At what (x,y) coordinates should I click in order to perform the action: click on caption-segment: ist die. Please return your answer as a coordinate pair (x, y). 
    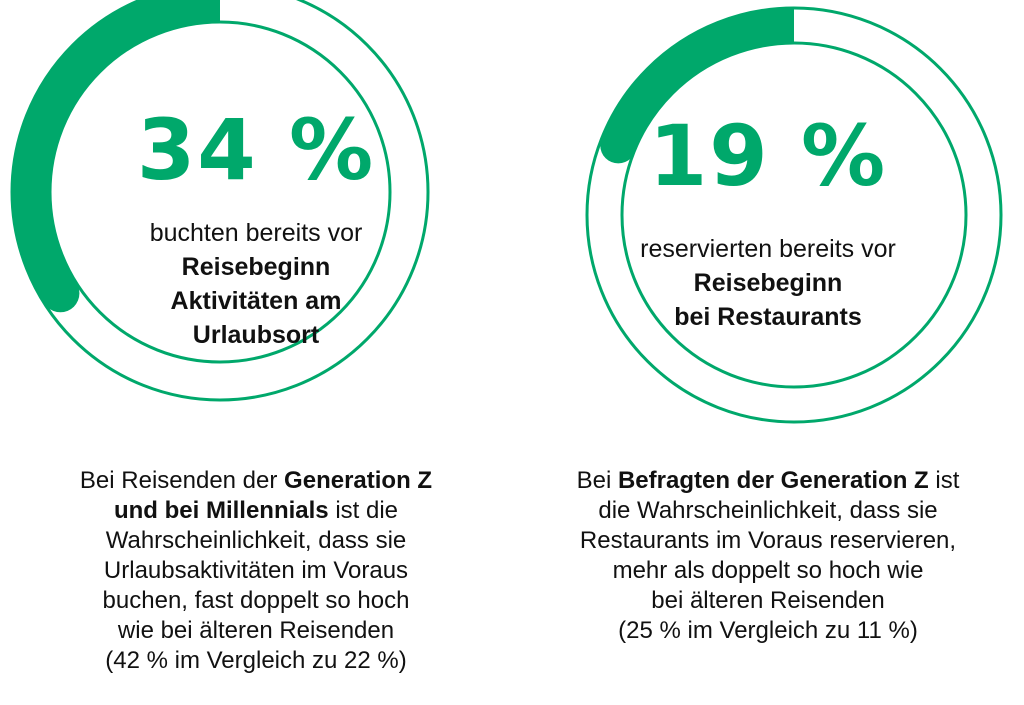
    Looking at the image, I should click on (363, 510).